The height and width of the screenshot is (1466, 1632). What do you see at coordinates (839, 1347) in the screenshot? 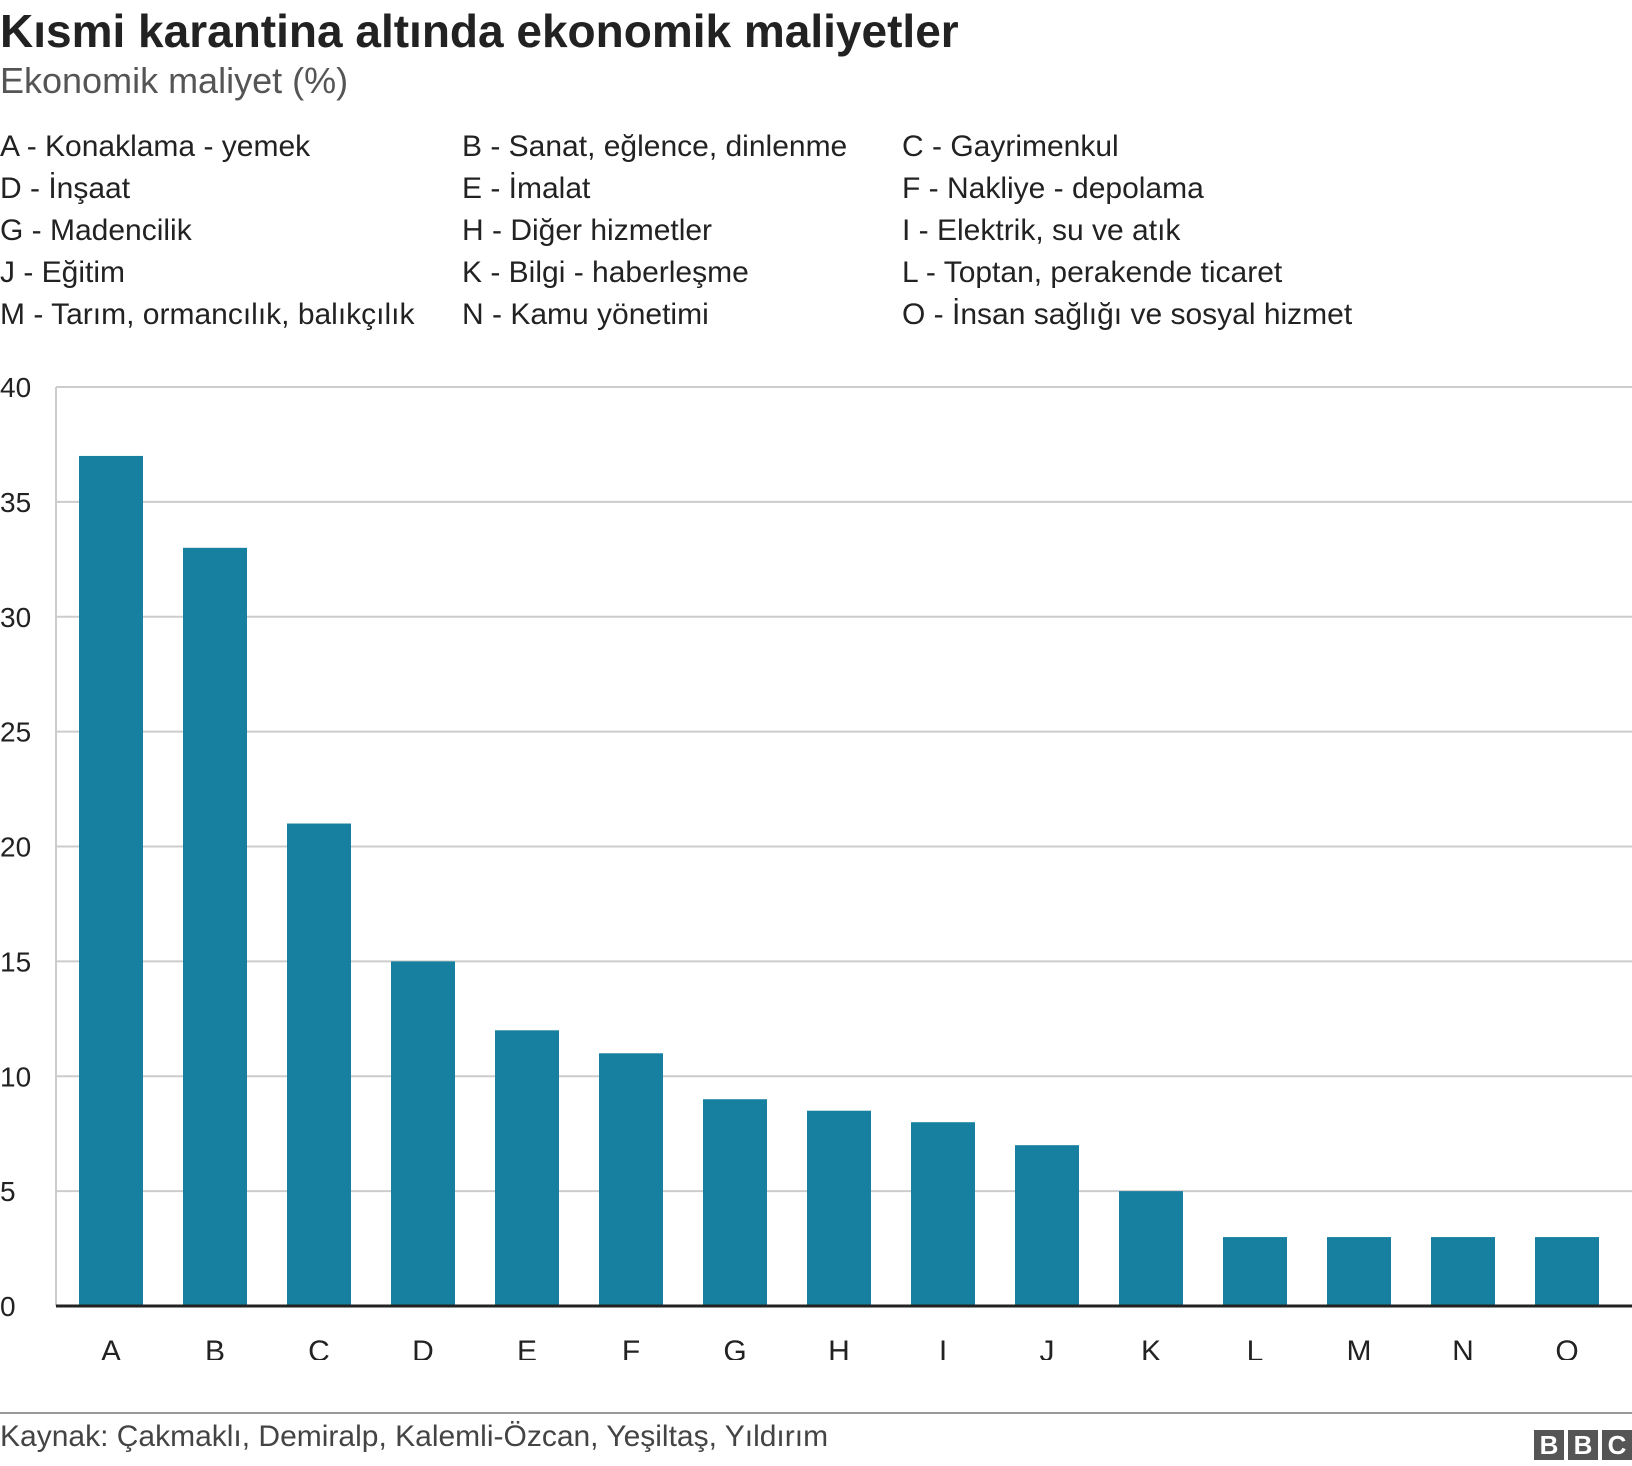
I see `x-tick-label: H` at bounding box center [839, 1347].